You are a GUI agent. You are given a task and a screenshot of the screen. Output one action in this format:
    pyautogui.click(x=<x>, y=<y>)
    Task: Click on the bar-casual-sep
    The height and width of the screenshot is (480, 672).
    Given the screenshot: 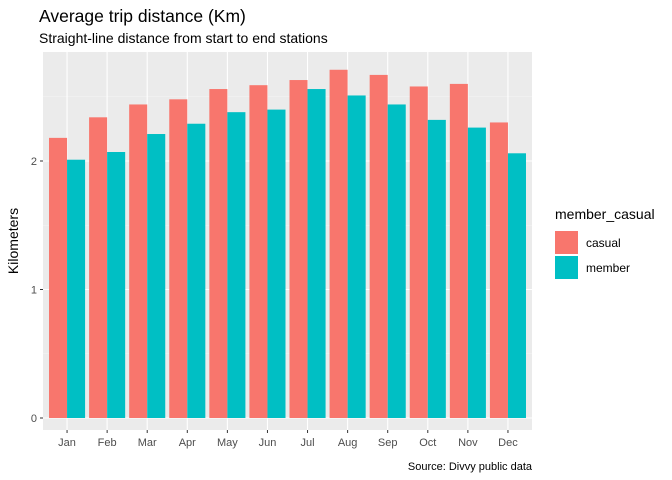 What is the action you would take?
    pyautogui.click(x=378, y=246)
    